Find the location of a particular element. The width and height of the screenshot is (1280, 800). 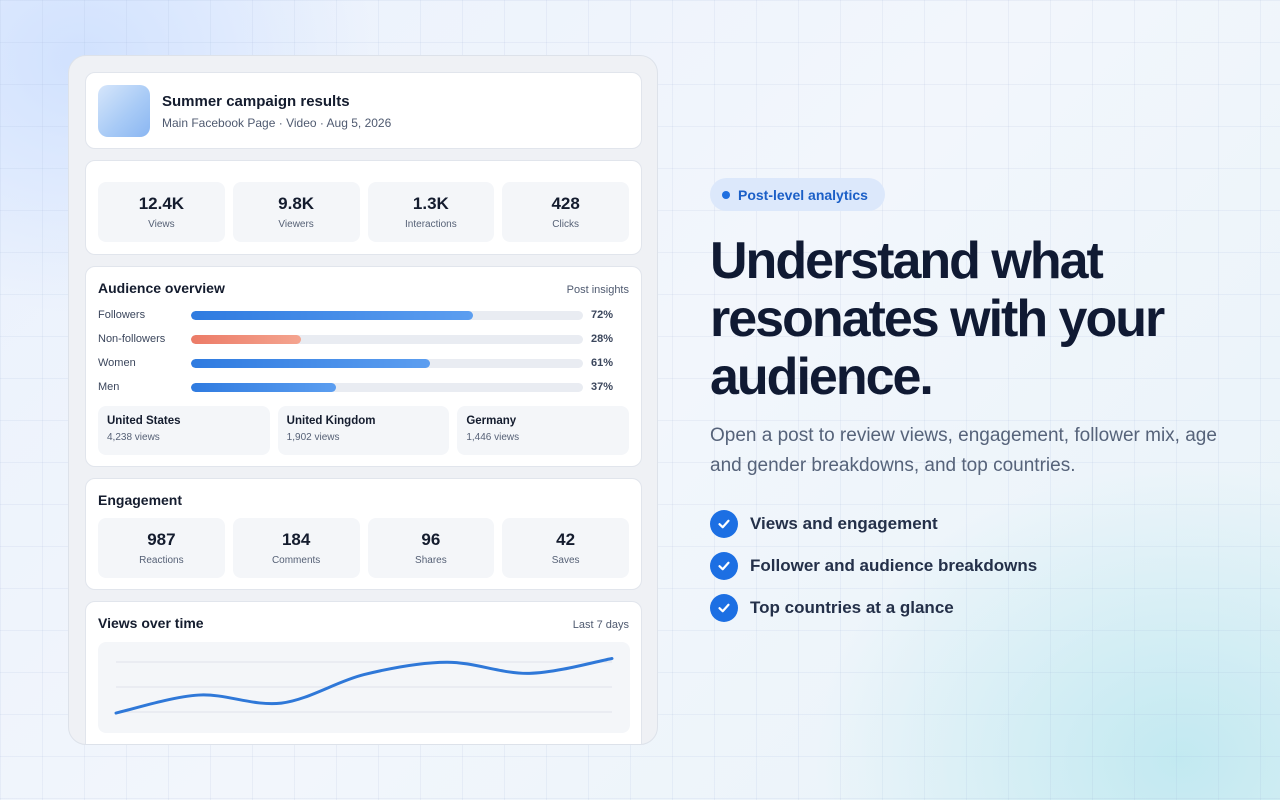

audience-bar-non-followers: Non-followers 28% is located at coordinates (358, 339).